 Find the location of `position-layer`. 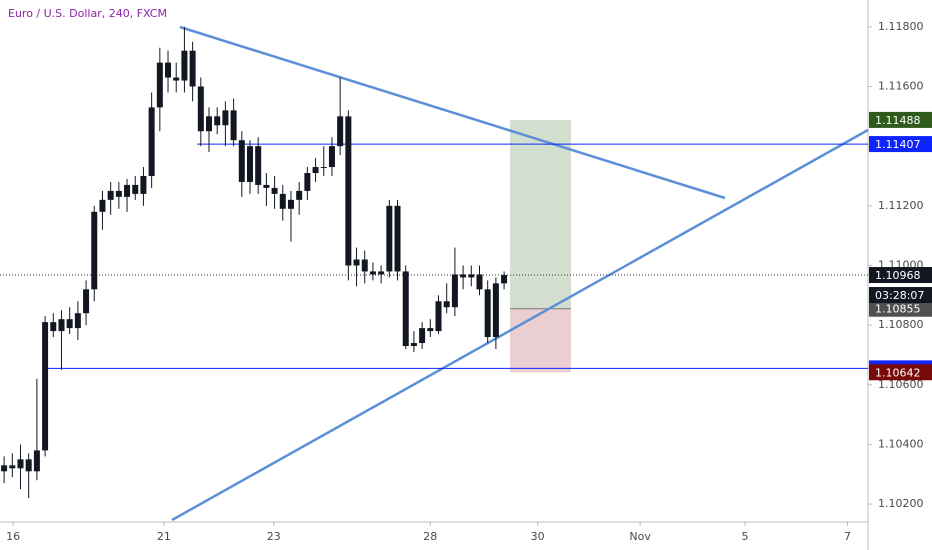

position-layer is located at coordinates (540, 246).